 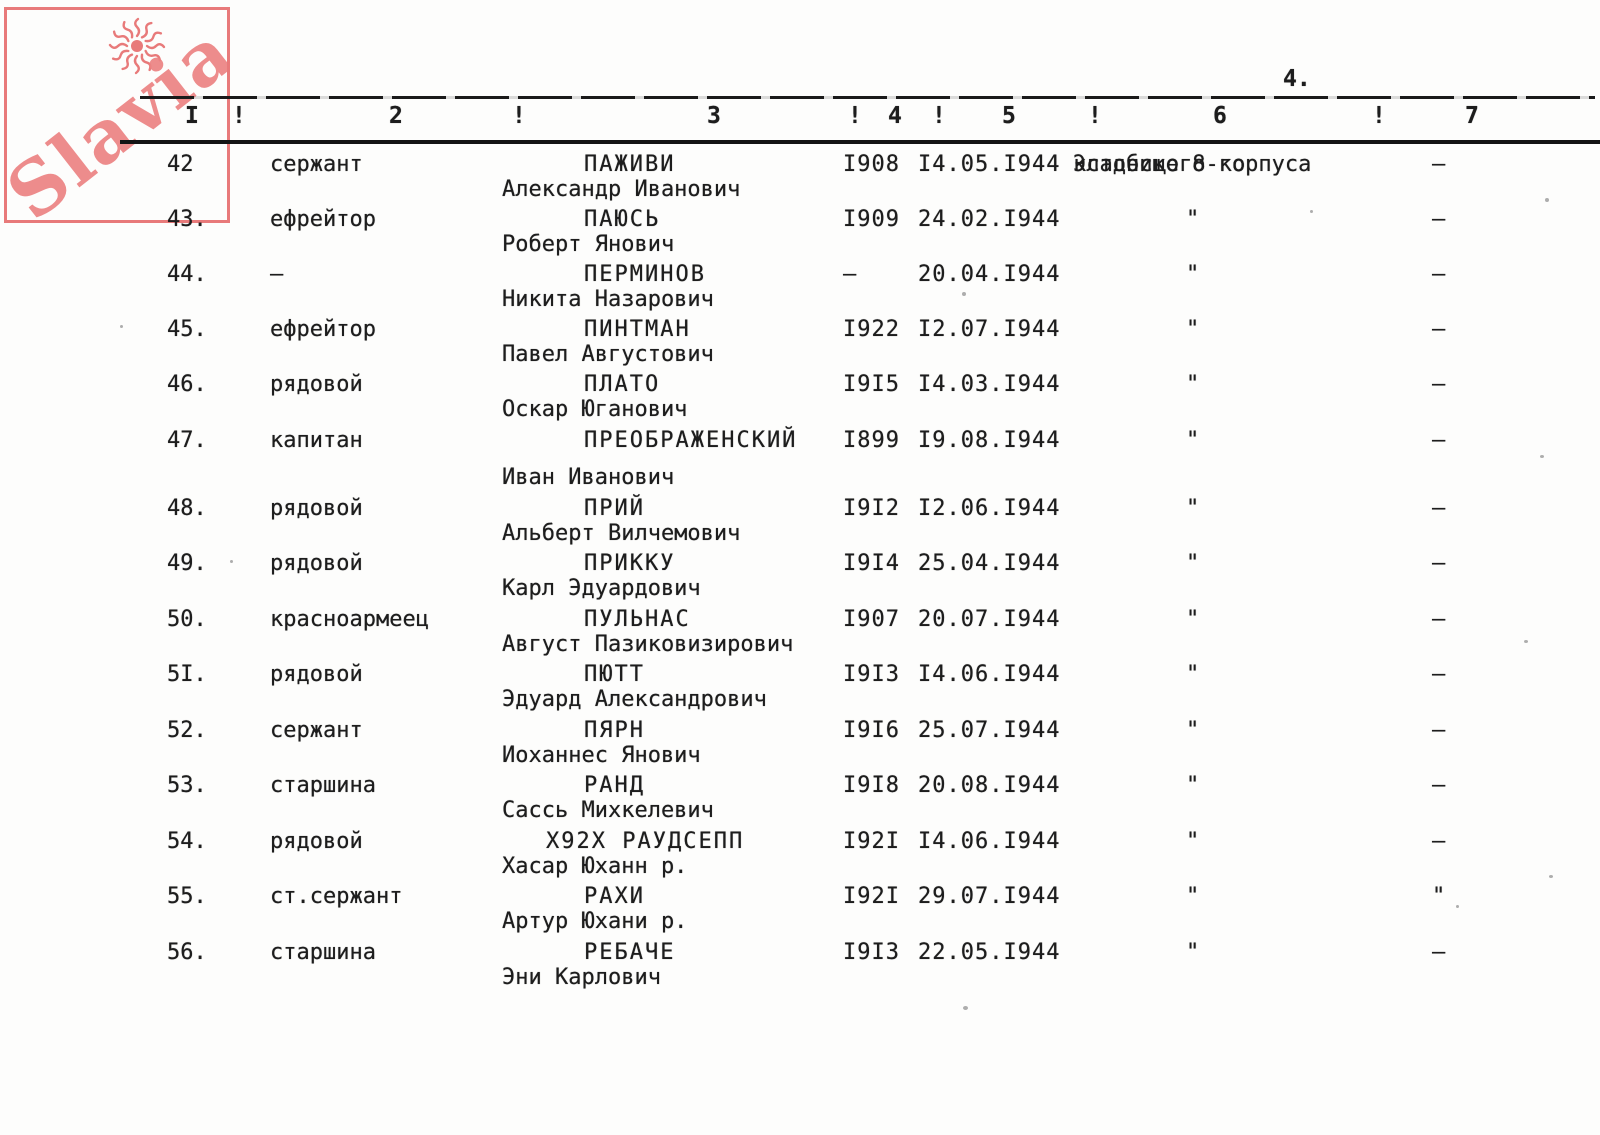 What do you see at coordinates (192, 116) in the screenshot?
I see `col-header-1: I` at bounding box center [192, 116].